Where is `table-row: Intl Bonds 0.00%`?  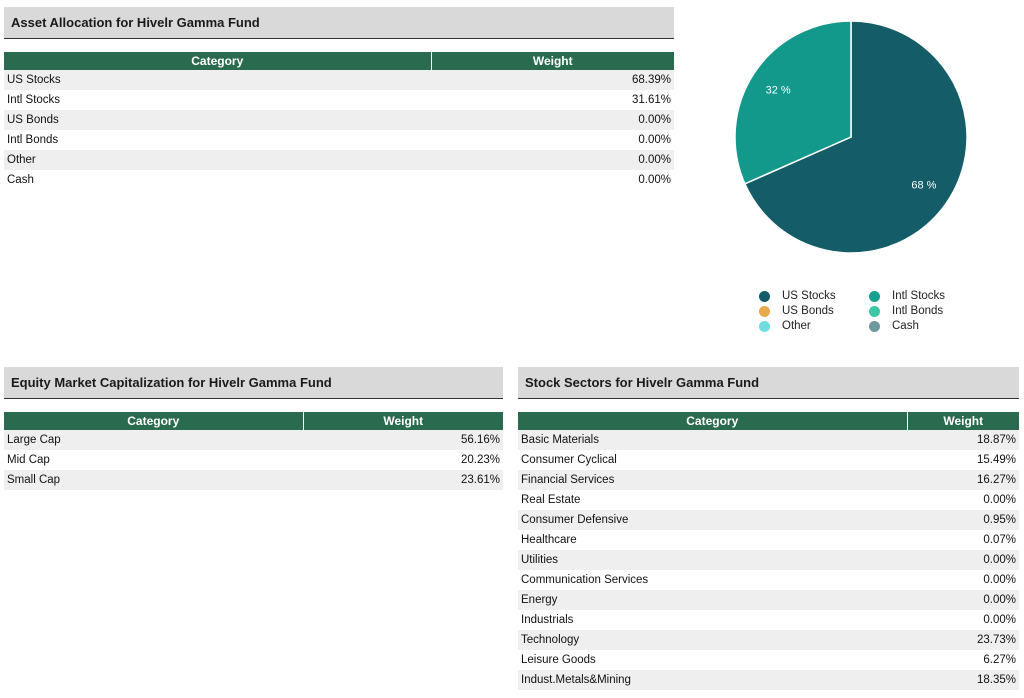 table-row: Intl Bonds 0.00% is located at coordinates (339, 140).